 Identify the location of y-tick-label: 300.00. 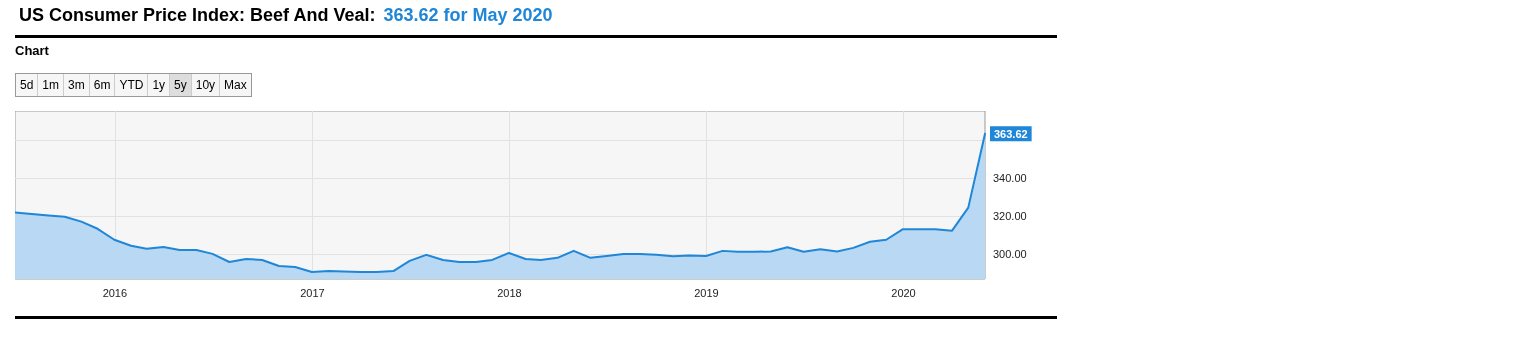
(1010, 253).